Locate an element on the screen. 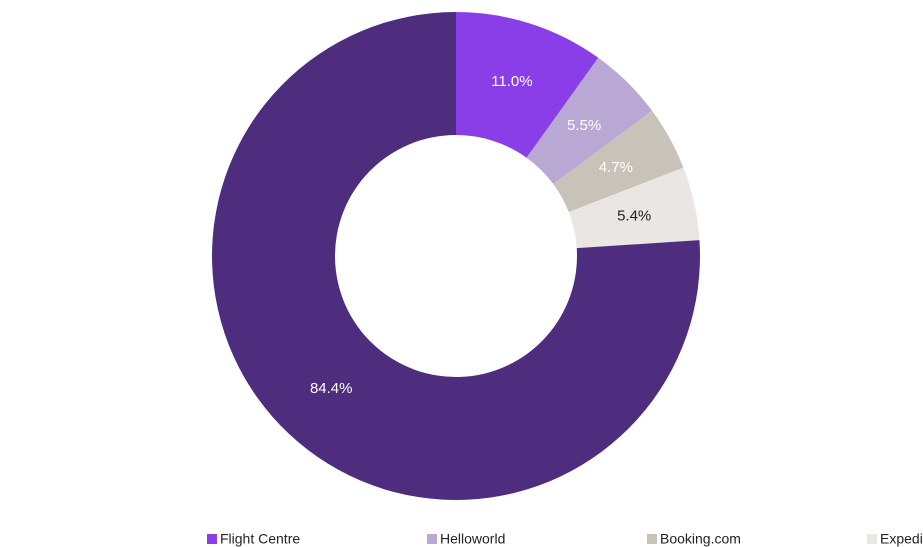 This screenshot has width=923, height=547. data-label: 4.7% is located at coordinates (616, 167).